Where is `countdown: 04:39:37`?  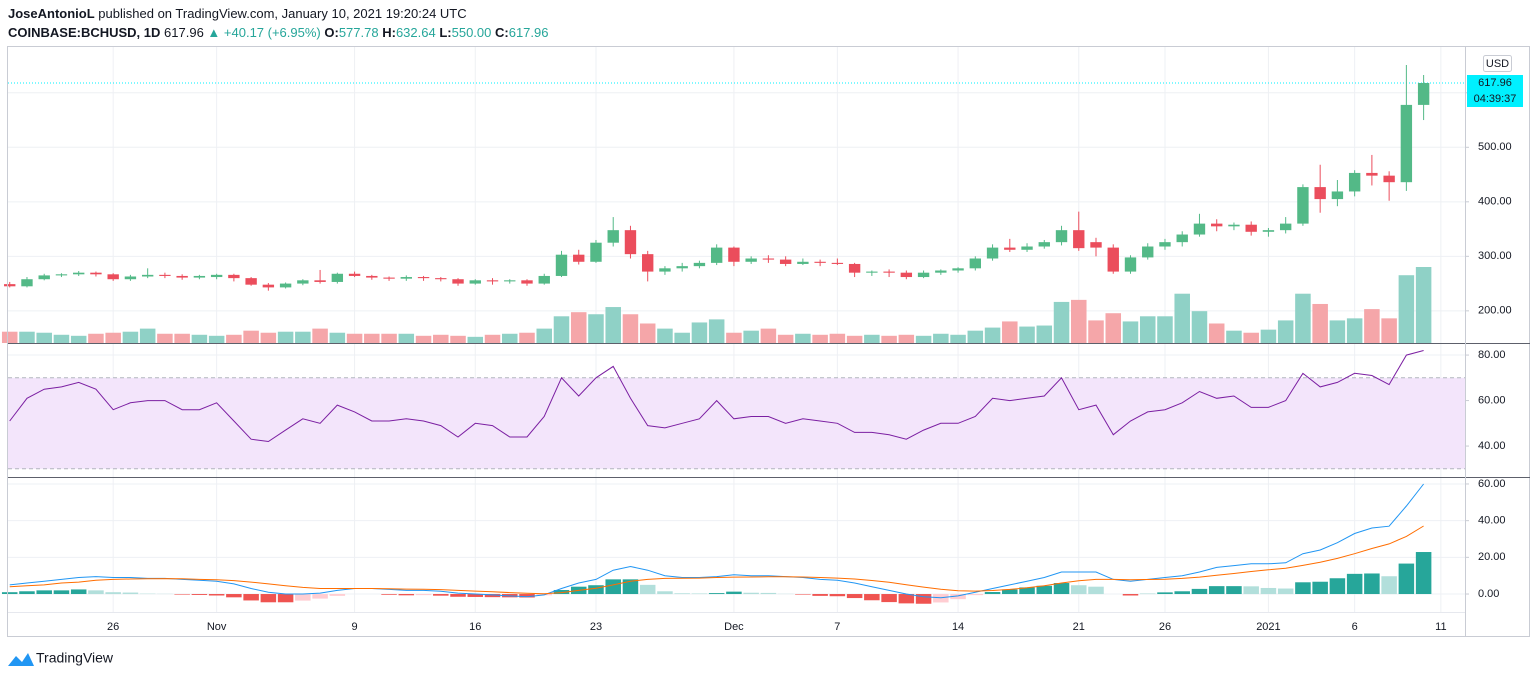 countdown: 04:39:37 is located at coordinates (1495, 99).